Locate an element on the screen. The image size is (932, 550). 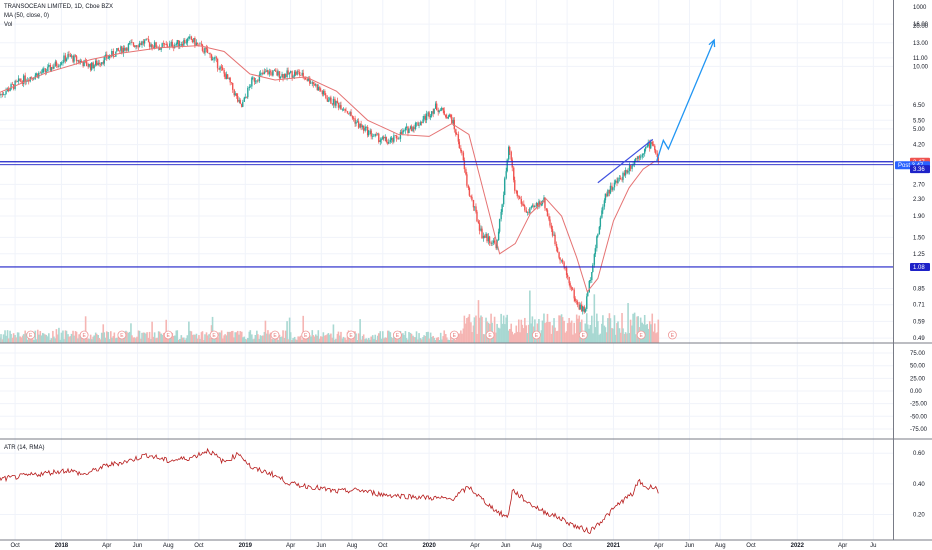
earnings-circle is located at coordinates (351, 335).